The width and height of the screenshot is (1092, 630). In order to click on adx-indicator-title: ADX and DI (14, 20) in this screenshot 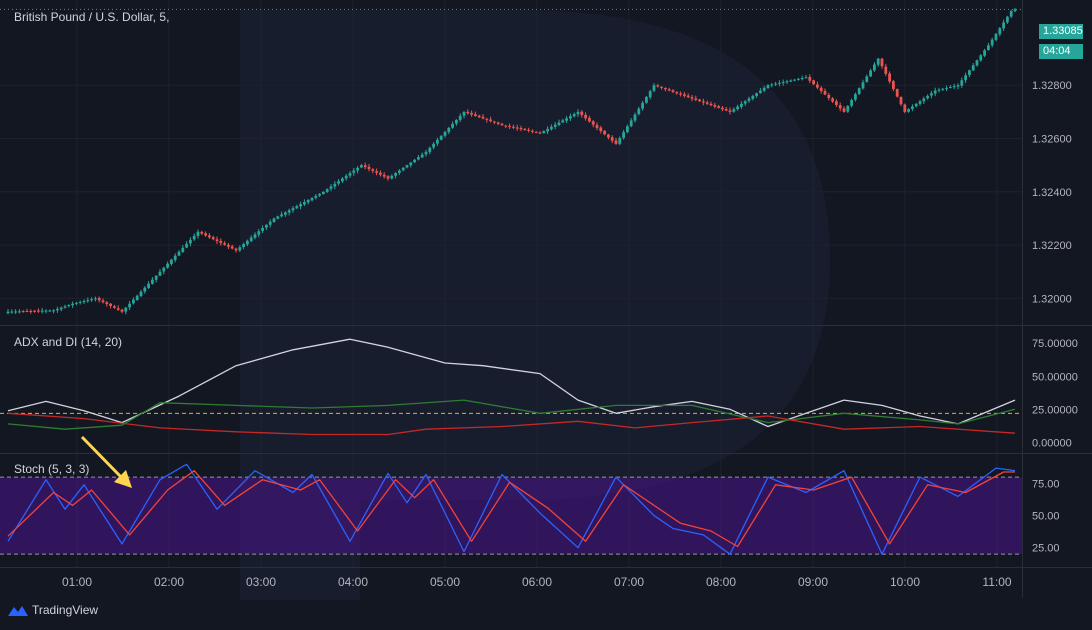, I will do `click(68, 342)`.